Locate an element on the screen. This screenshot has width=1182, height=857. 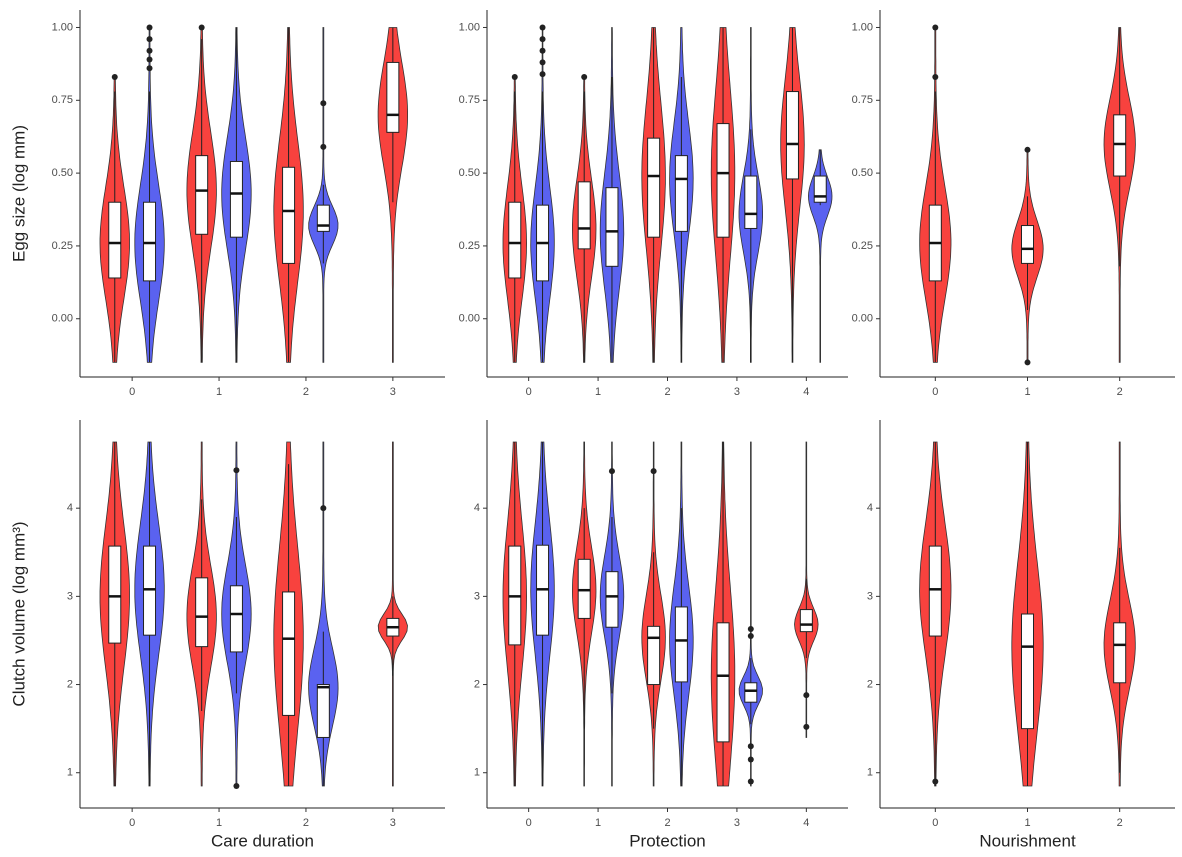
y-axis-title: Egg size (log mm) is located at coordinates (18, 193).